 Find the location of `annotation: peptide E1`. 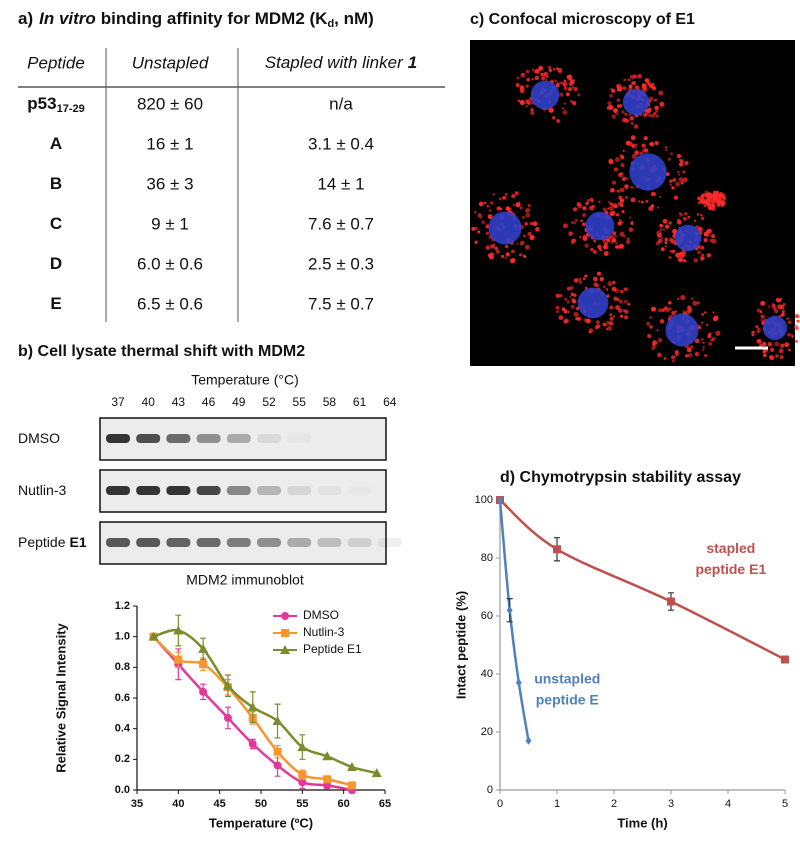

annotation: peptide E1 is located at coordinates (730, 569).